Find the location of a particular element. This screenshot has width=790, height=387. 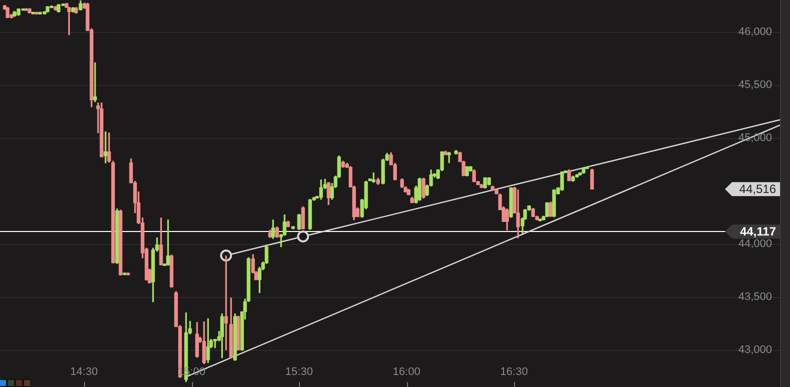

ref-line-label: 44,117 is located at coordinates (758, 231).